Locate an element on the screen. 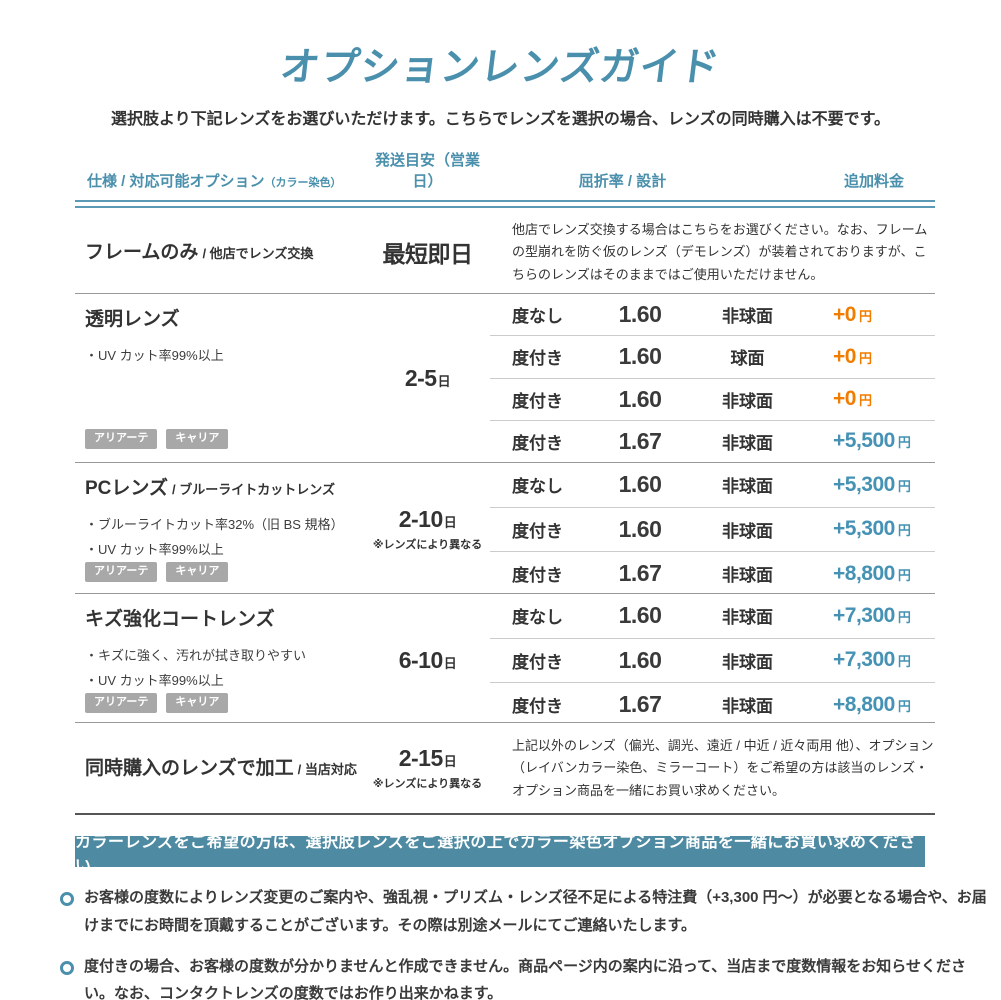  shipping-unit: 日 is located at coordinates (450, 523).